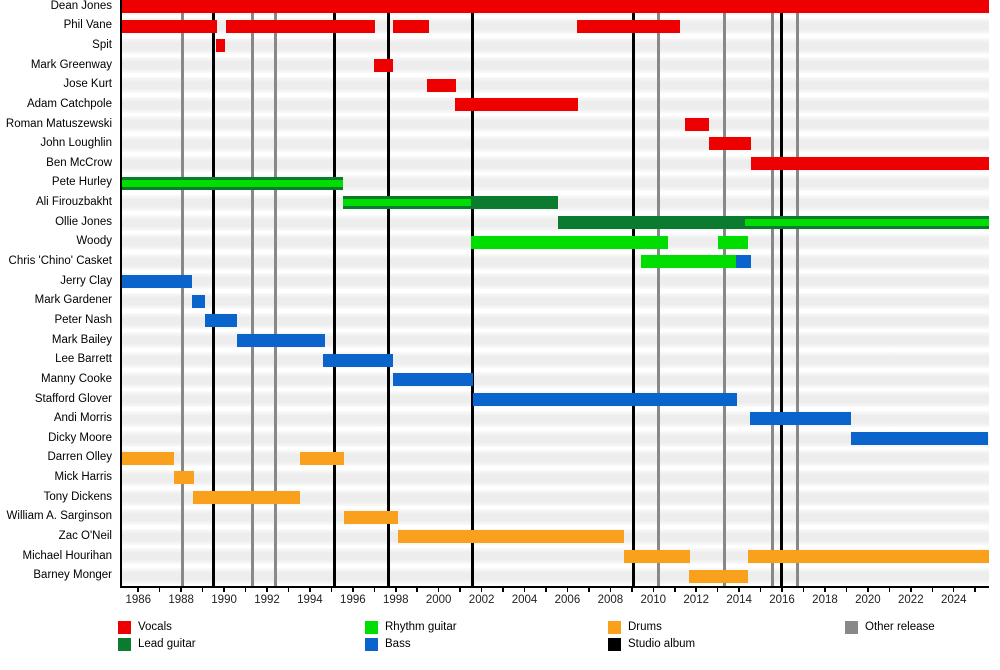  Describe the element at coordinates (102, 44) in the screenshot. I see `member-label: Spit` at that location.